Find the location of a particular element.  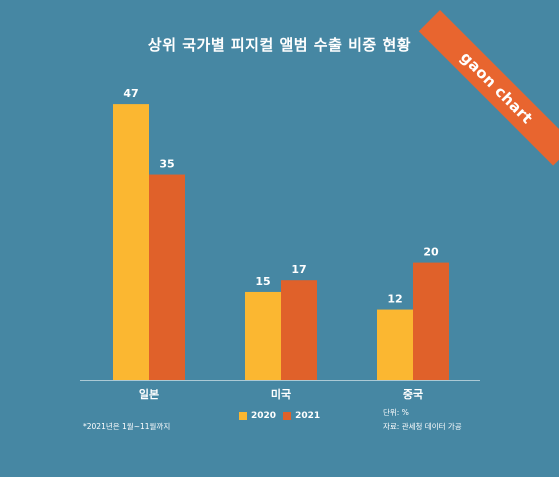

legend: 2020 2021 is located at coordinates (279, 416).